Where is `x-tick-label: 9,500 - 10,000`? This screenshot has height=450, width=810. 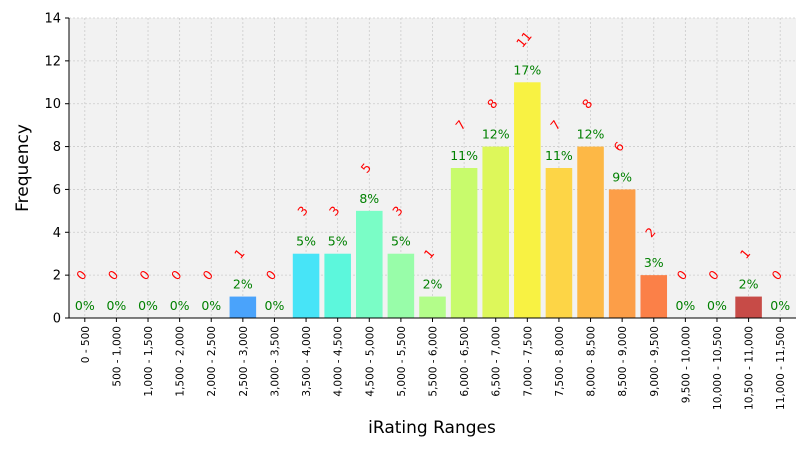 x-tick-label: 9,500 - 10,000 is located at coordinates (686, 364).